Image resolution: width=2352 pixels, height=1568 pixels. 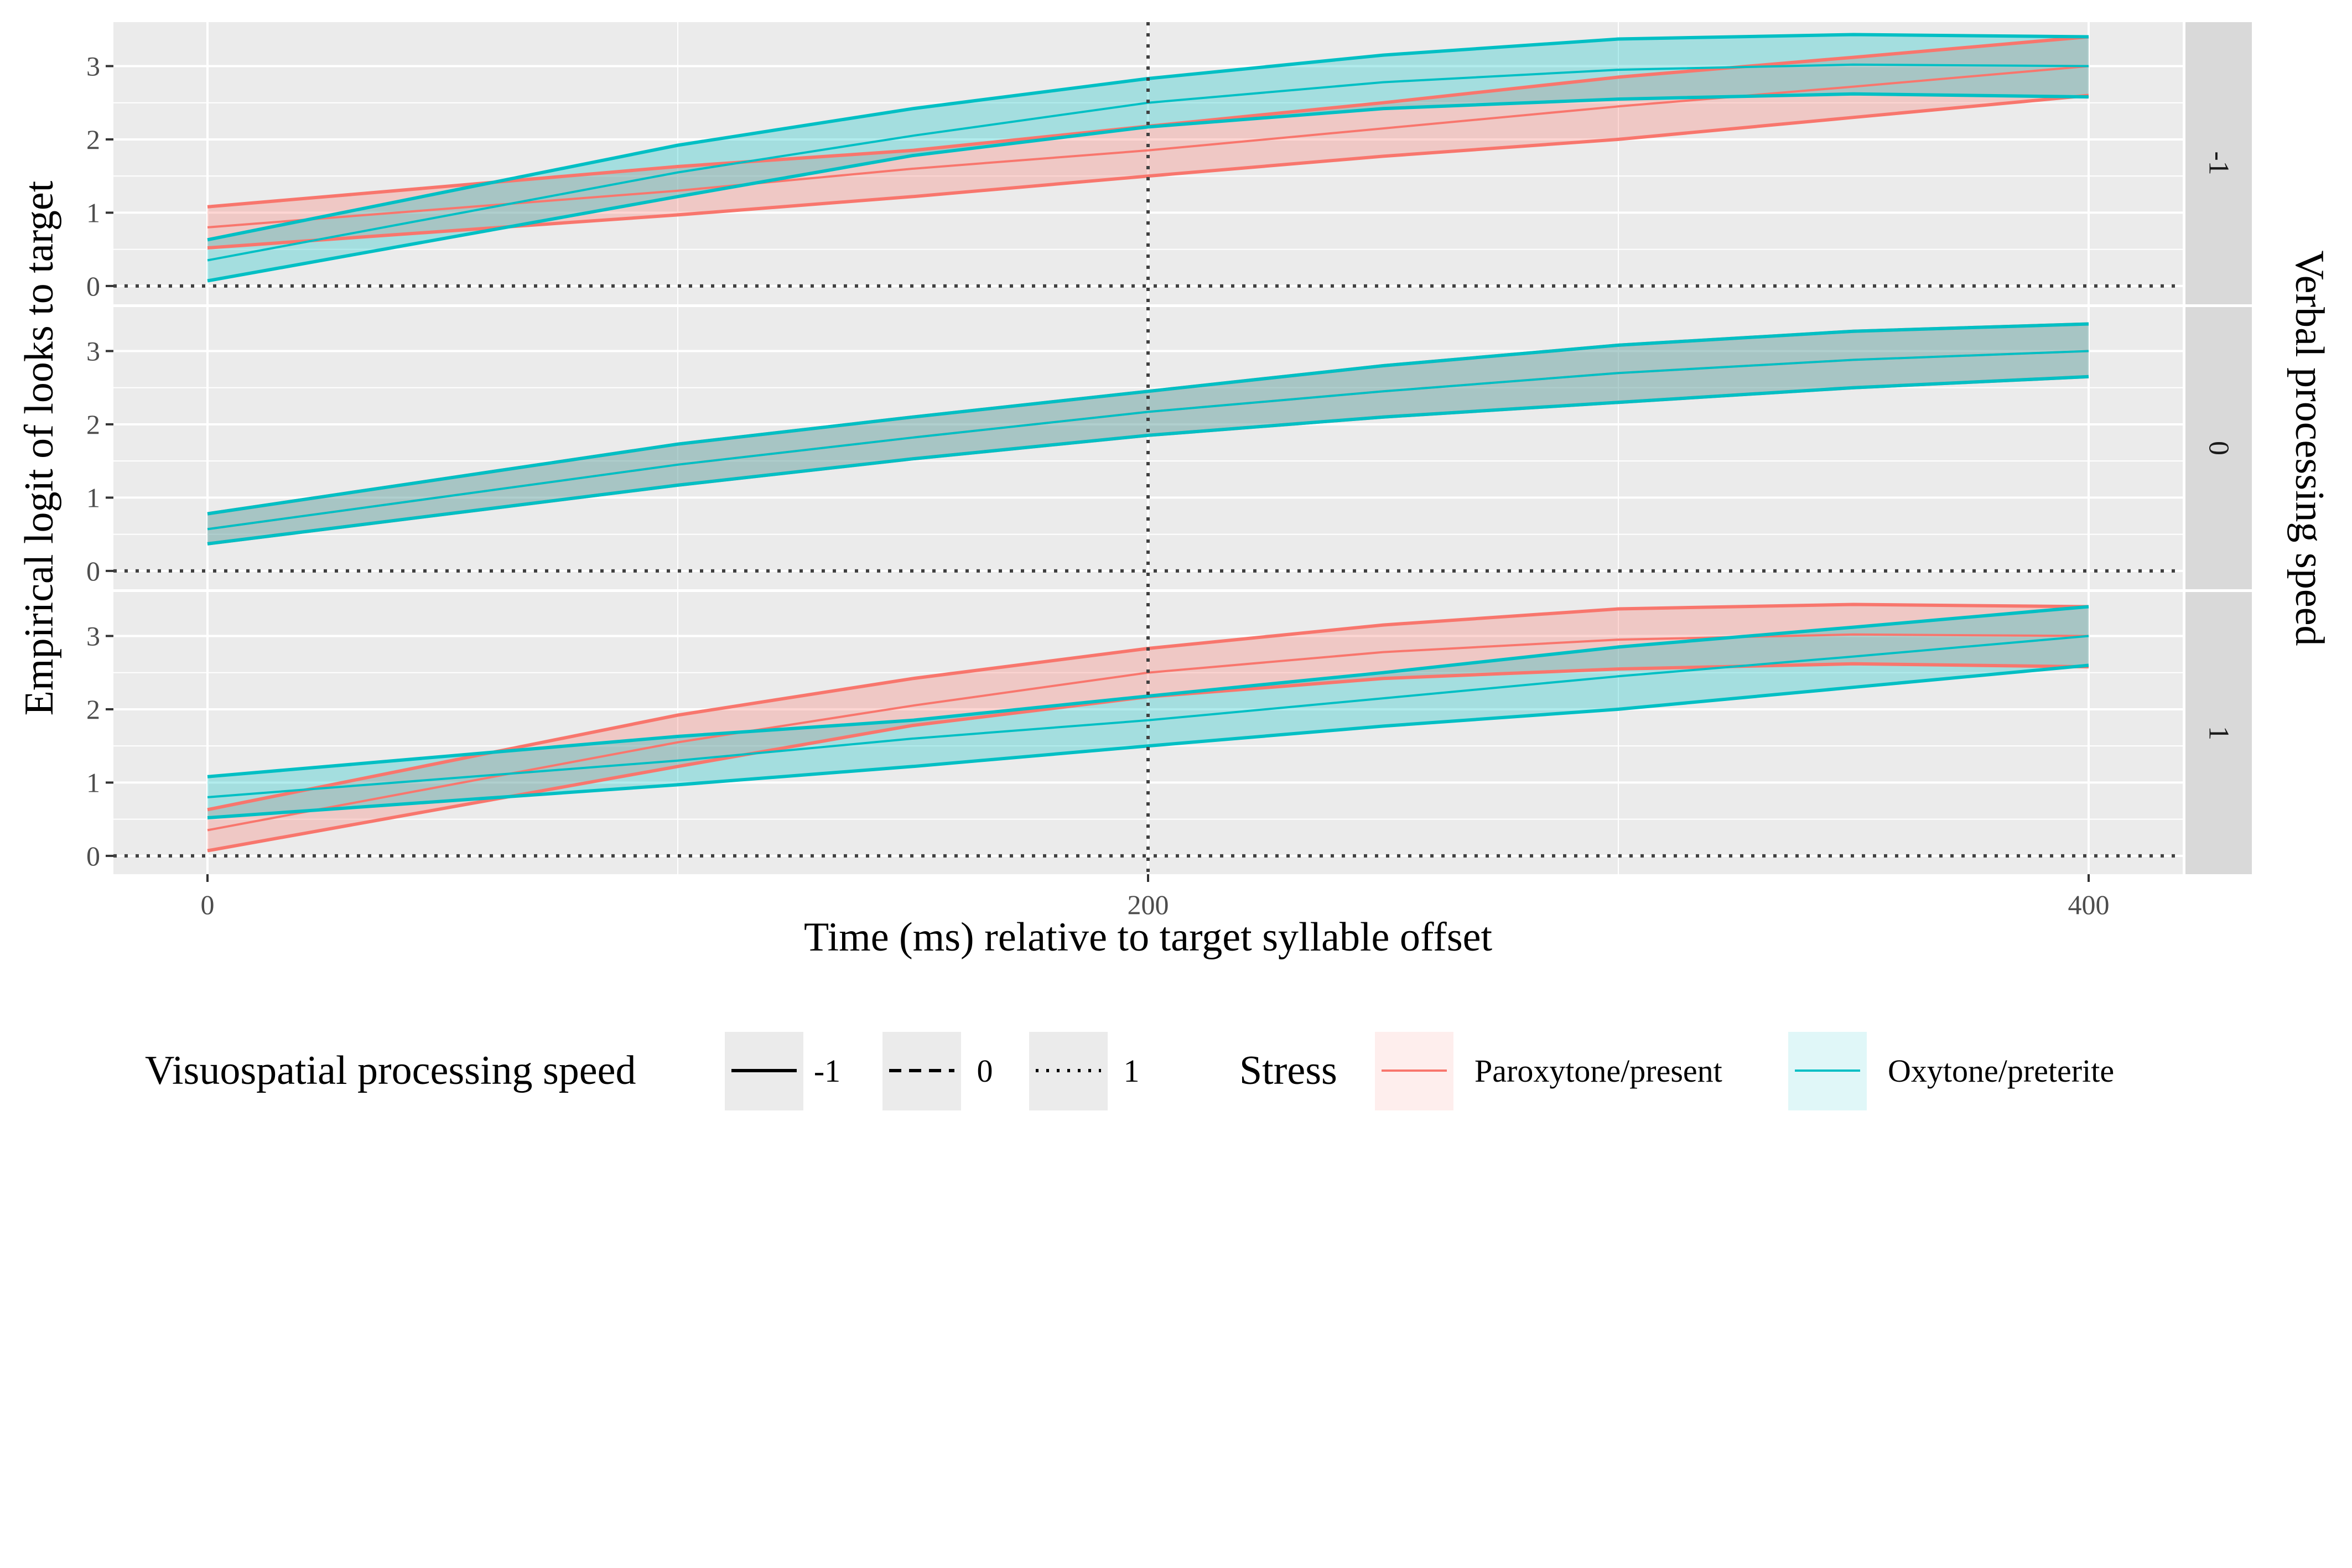 I want to click on ribbon-paroxytone-present, so click(x=1148, y=727).